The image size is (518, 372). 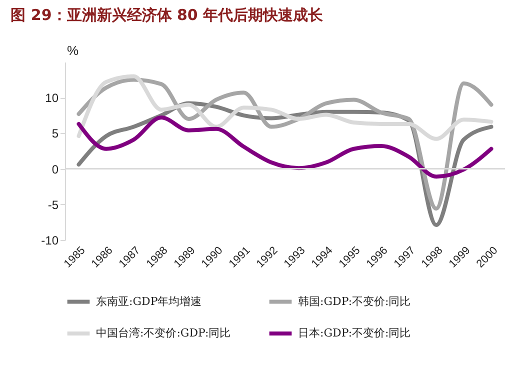 I want to click on legend-label: 东南亚:GDP年均增速, so click(x=149, y=301).